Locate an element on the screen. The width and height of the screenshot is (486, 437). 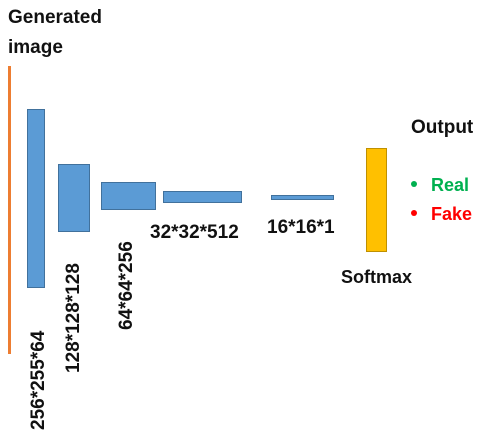
input-image-bar is located at coordinates (9, 210).